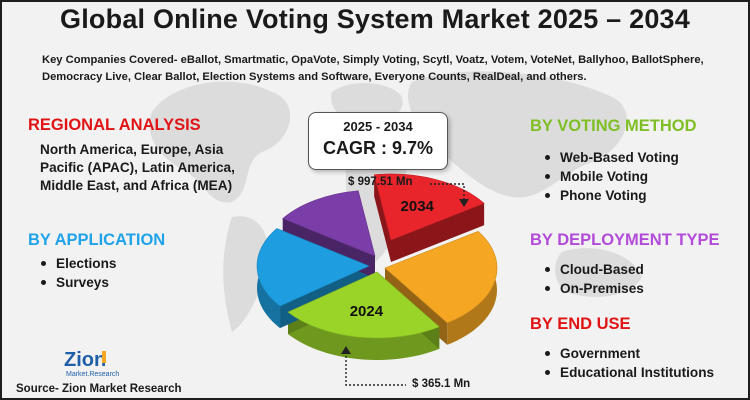 Image resolution: width=750 pixels, height=400 pixels. What do you see at coordinates (380, 182) in the screenshot?
I see `annotation-2034-value: $ 997.51 Mn` at bounding box center [380, 182].